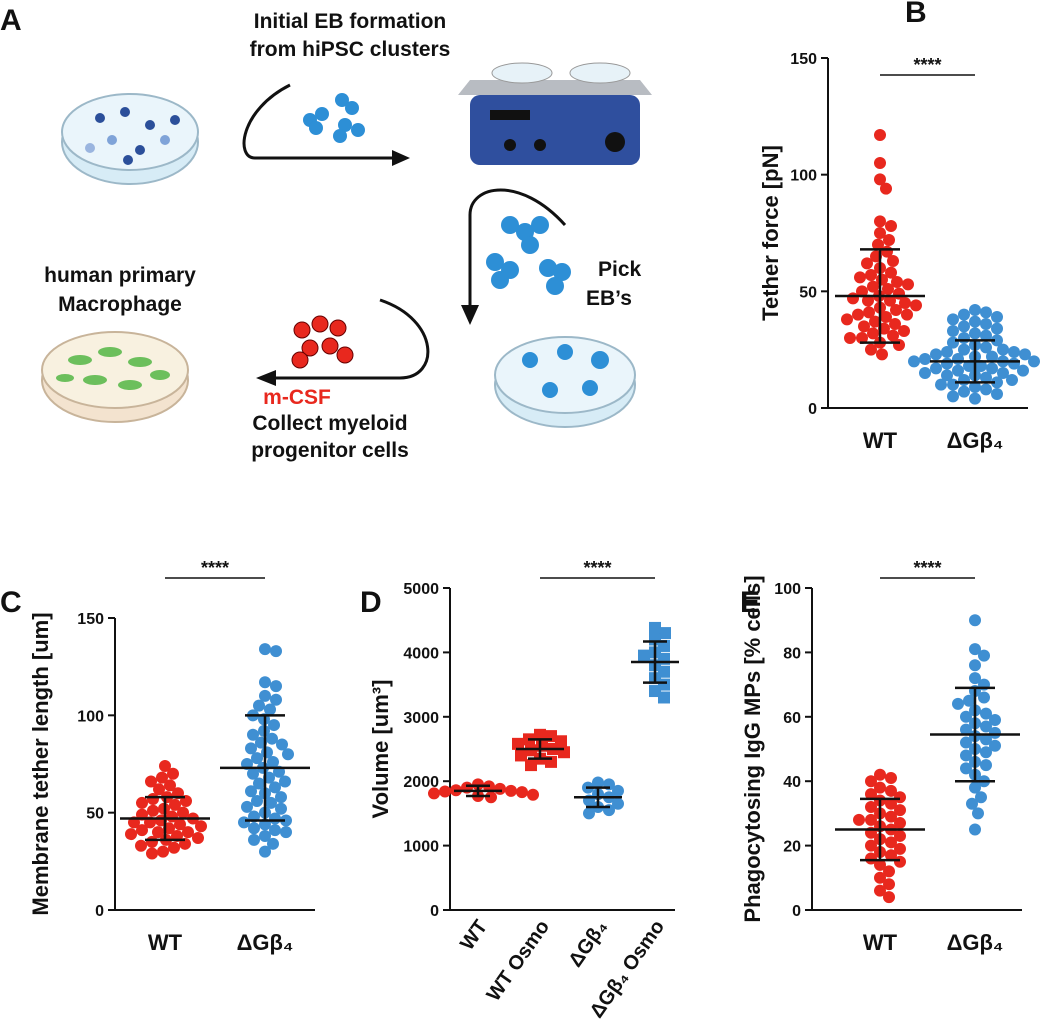  What do you see at coordinates (750, 602) in the screenshot?
I see `panel-letter: E` at bounding box center [750, 602].